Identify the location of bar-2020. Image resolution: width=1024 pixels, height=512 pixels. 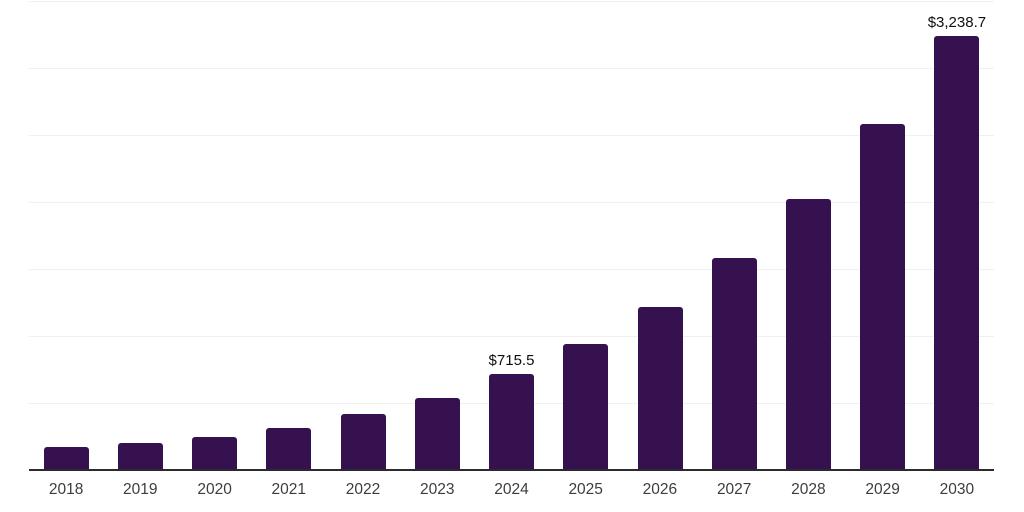
(215, 453).